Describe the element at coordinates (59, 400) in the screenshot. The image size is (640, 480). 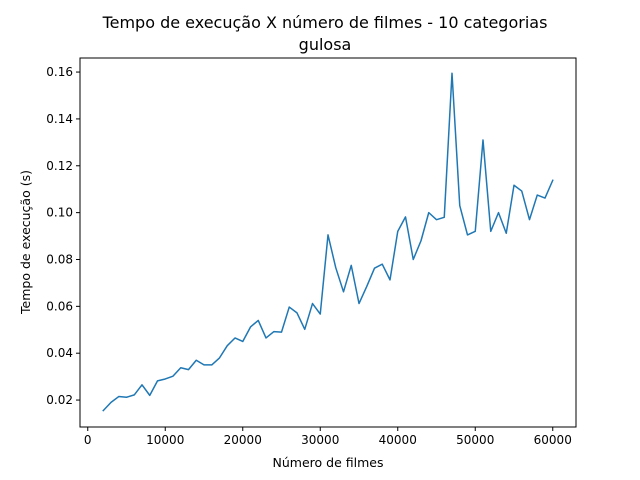
I see `y-tick-label: 0.02` at that location.